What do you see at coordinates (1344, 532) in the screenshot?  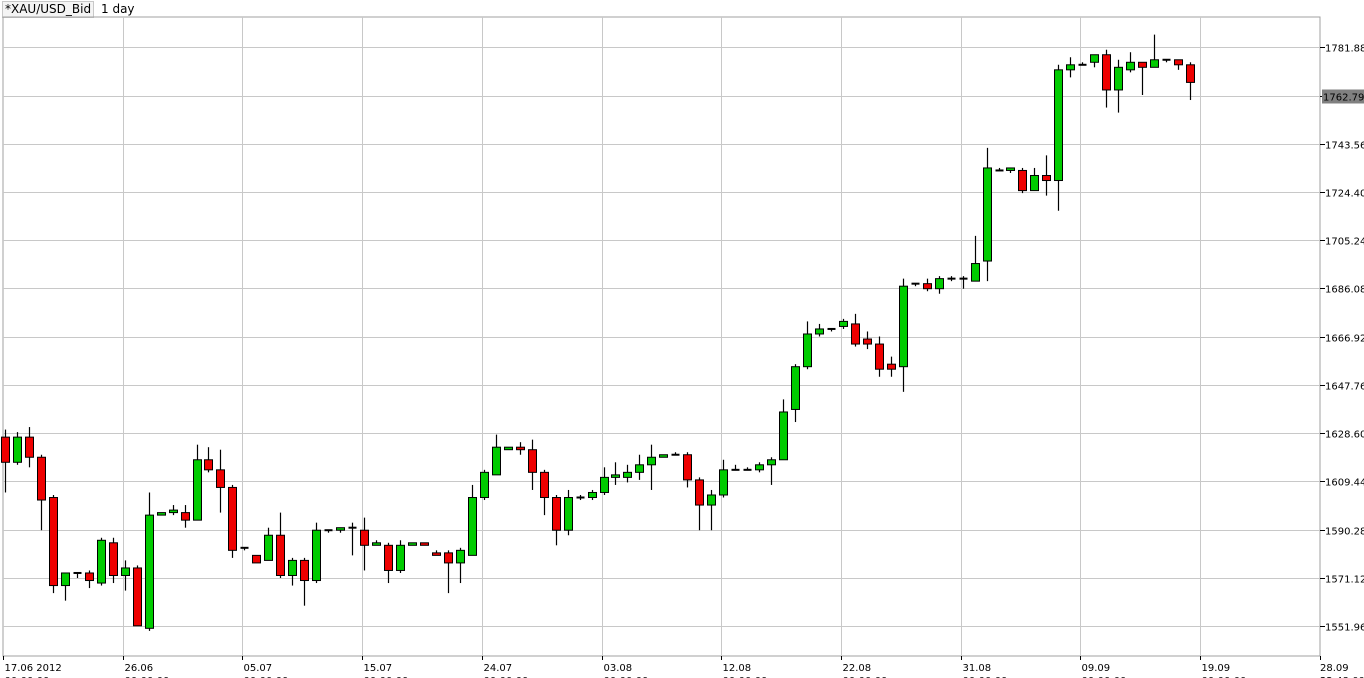 I see `y-tick-label: 1590.28` at bounding box center [1344, 532].